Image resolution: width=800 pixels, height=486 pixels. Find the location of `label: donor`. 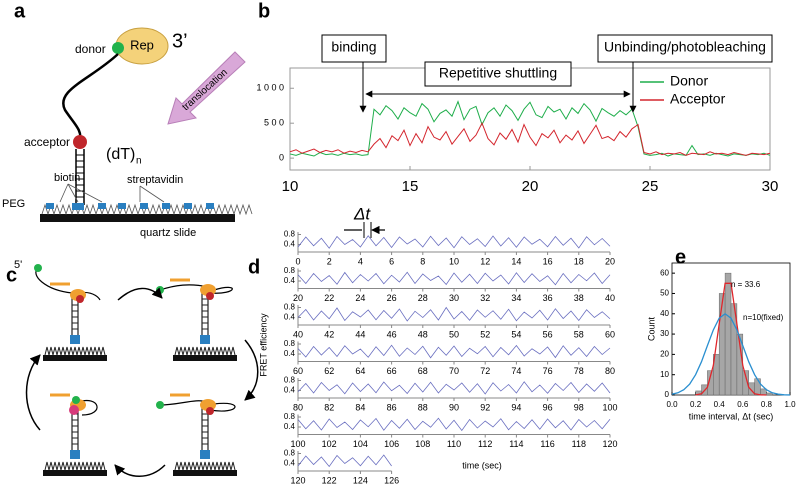

label: donor is located at coordinates (90, 49).